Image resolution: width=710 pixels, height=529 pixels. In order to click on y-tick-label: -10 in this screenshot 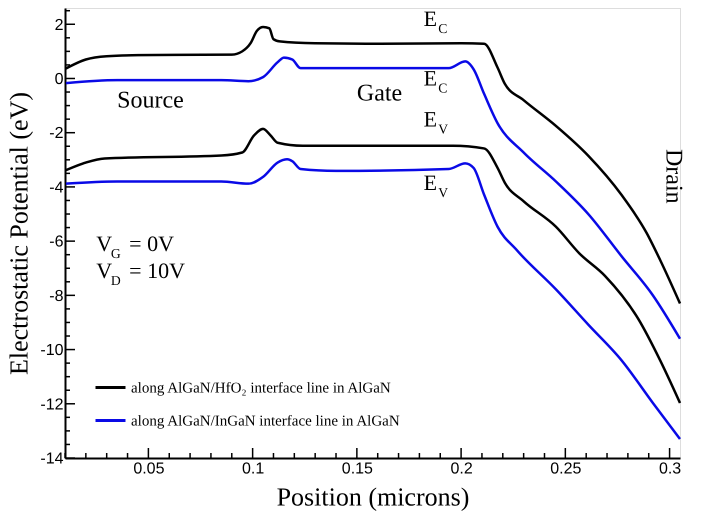, I will do `click(52, 351)`.